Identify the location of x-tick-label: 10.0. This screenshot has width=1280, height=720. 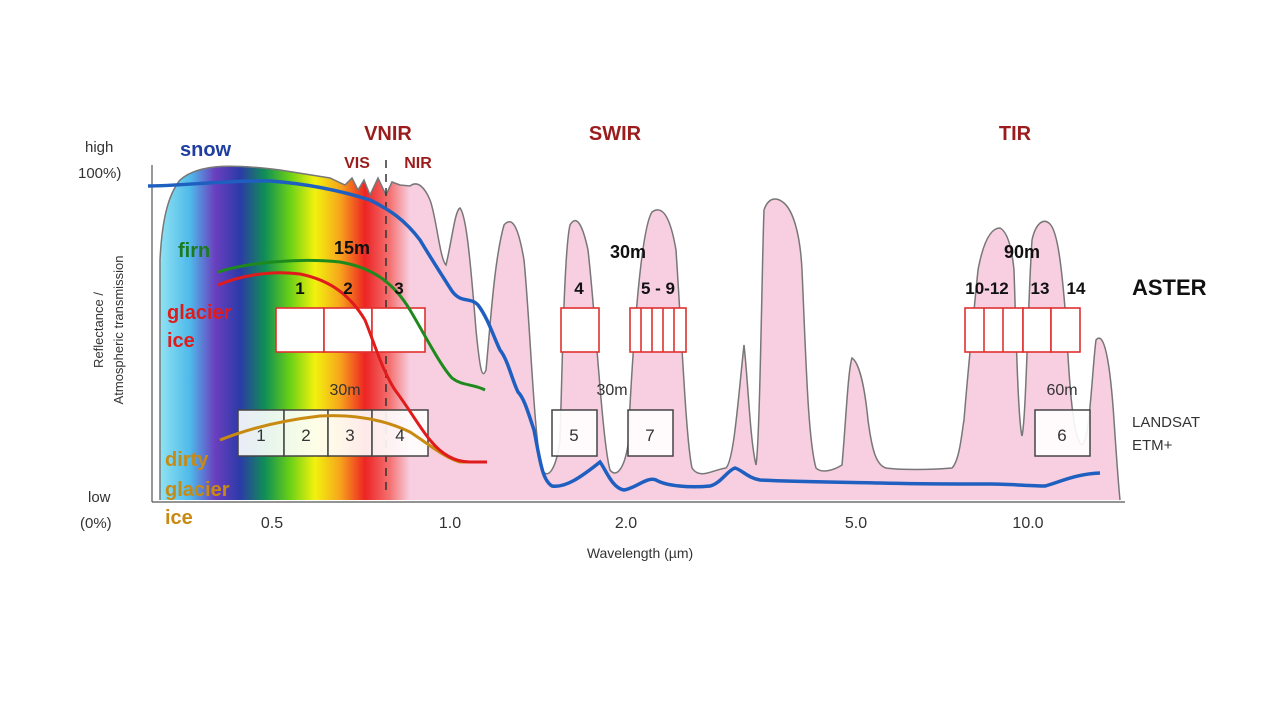
(1027, 523).